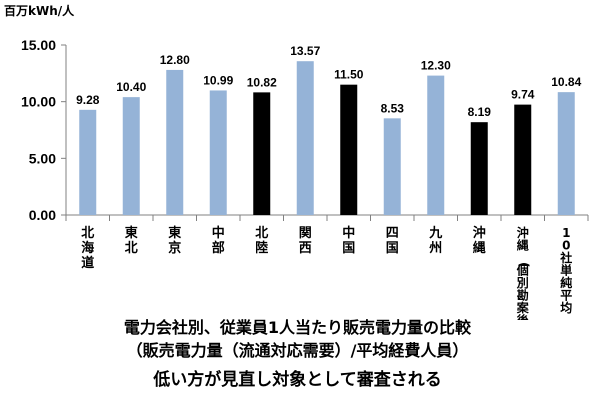 This screenshot has width=595, height=400. What do you see at coordinates (262, 82) in the screenshot?
I see `data-label: 10.82` at bounding box center [262, 82].